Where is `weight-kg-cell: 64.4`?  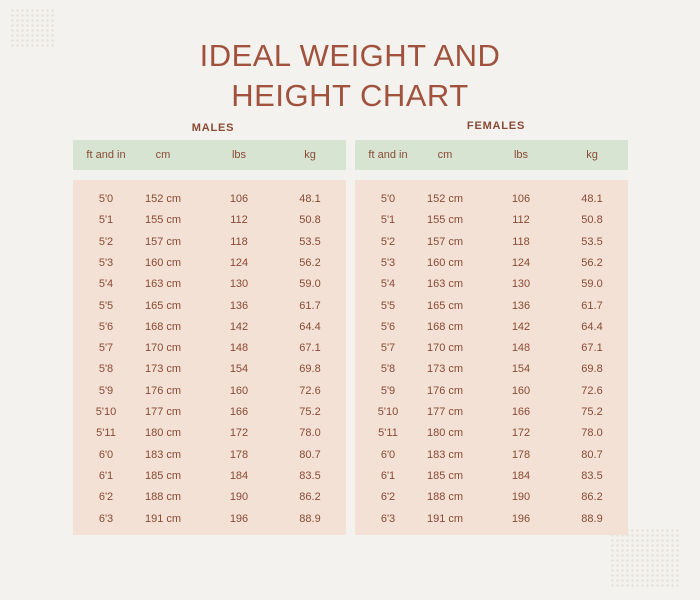 weight-kg-cell: 64.4 is located at coordinates (592, 326).